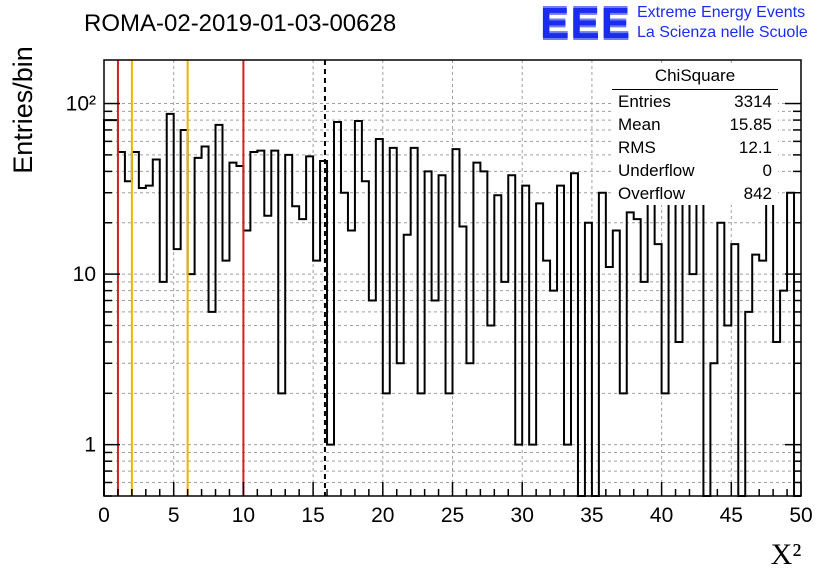  I want to click on x-tick-label: 15, so click(312, 515).